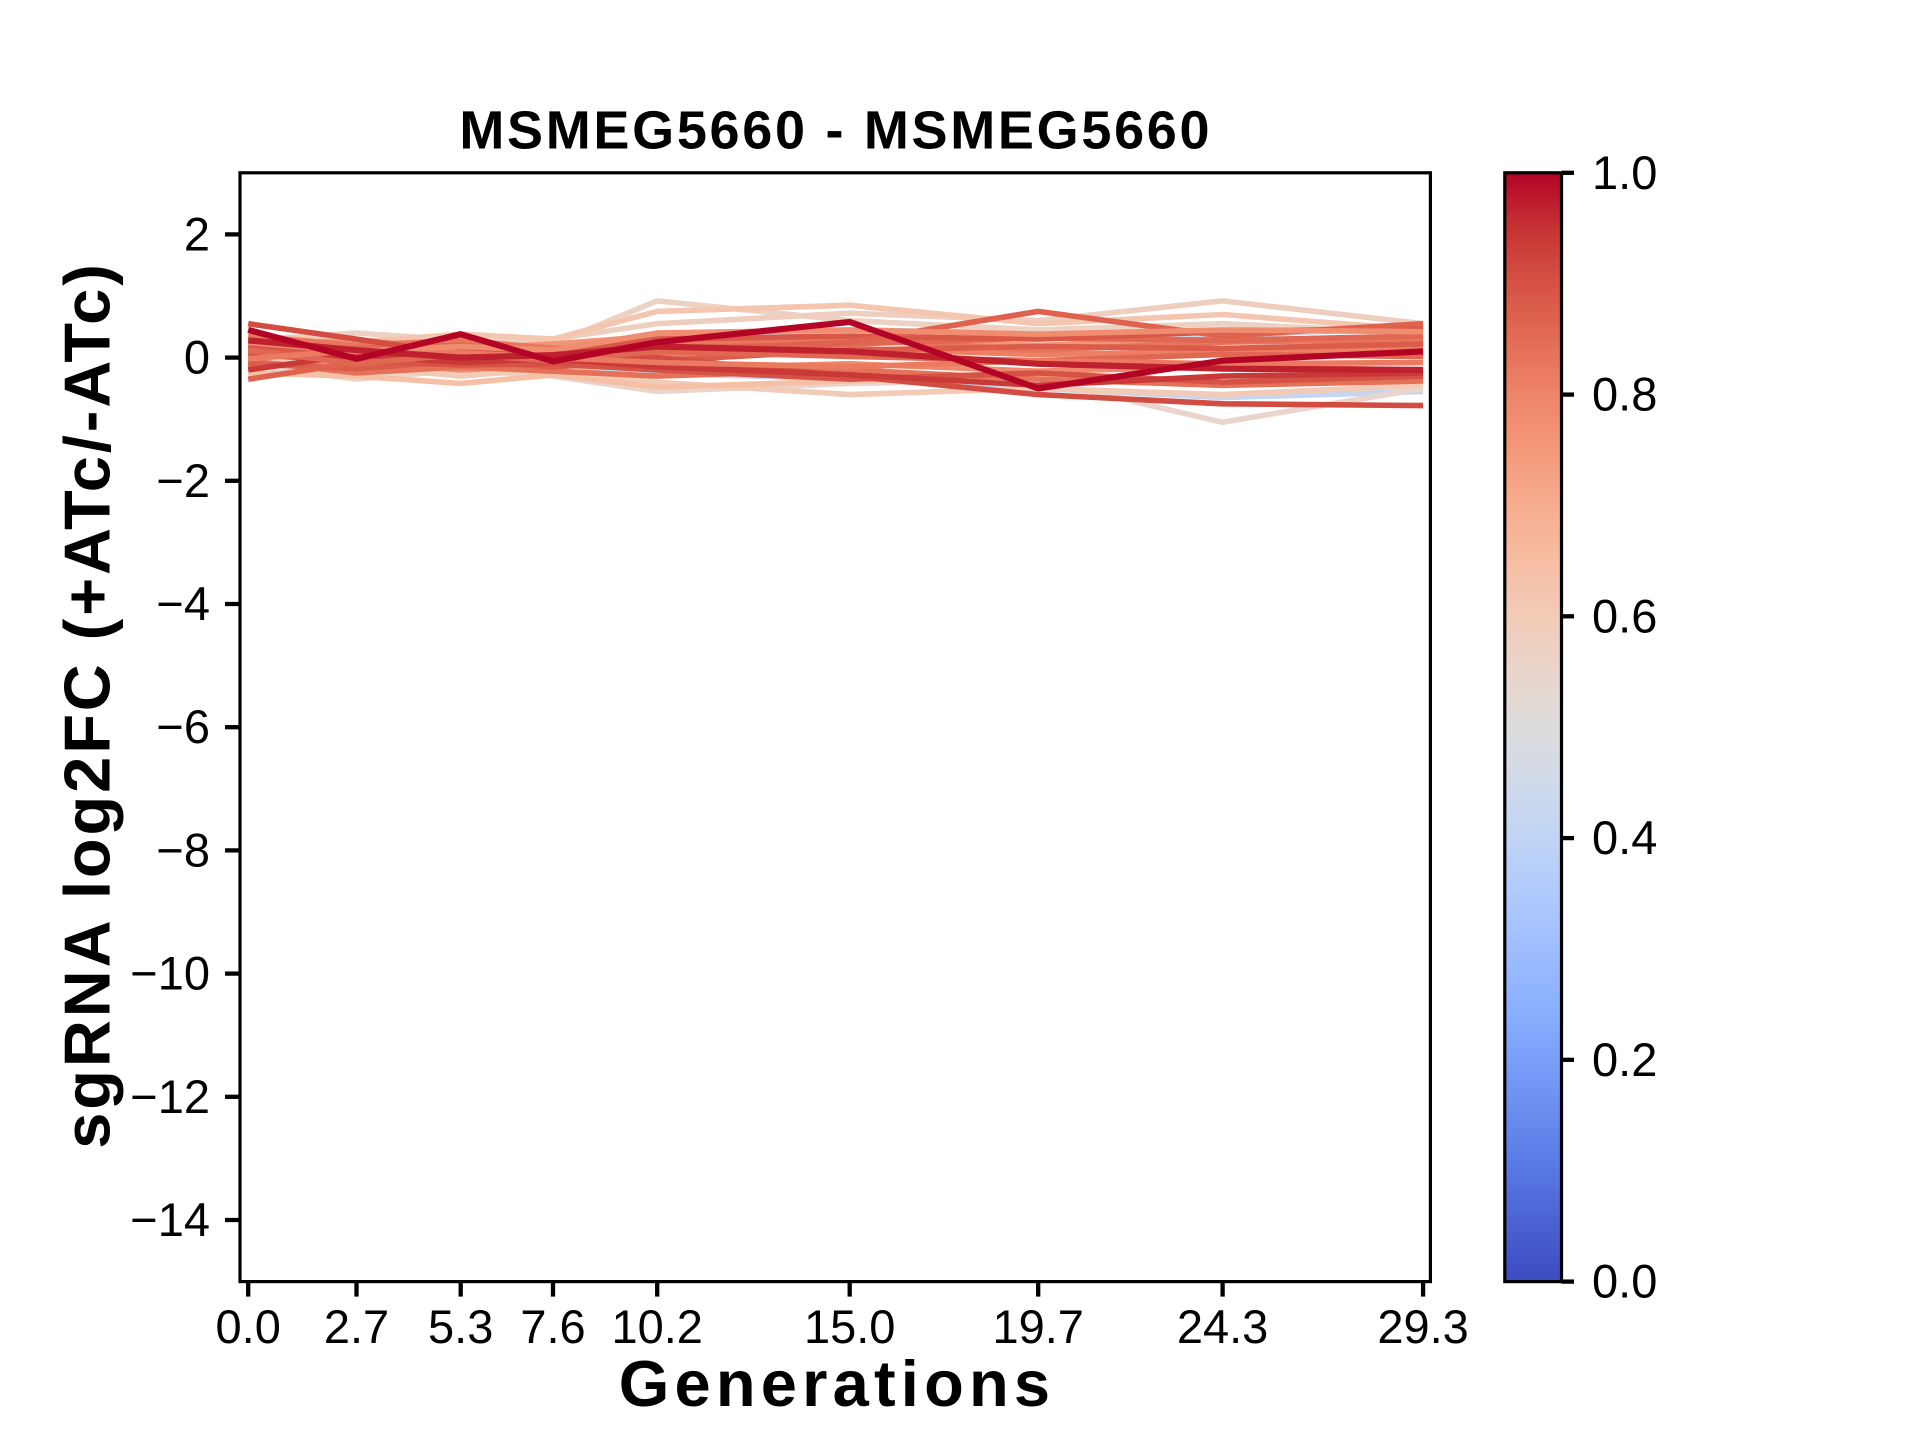 This screenshot has height=1440, width=1920. I want to click on svg-text: 2, so click(197, 233).